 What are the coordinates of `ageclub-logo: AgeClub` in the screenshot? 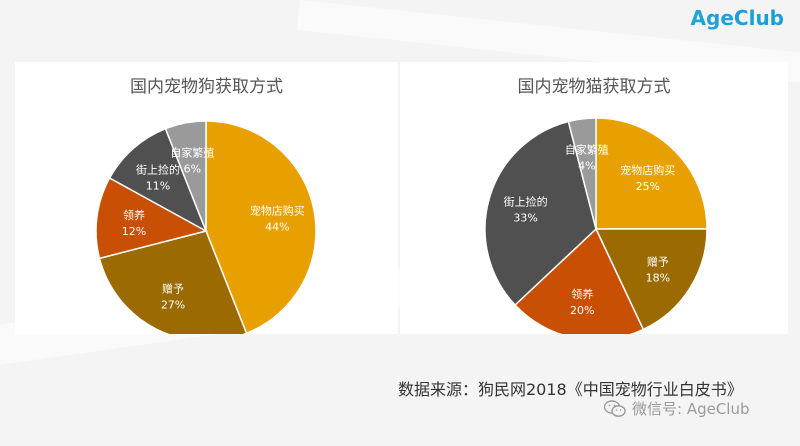 It's located at (737, 18).